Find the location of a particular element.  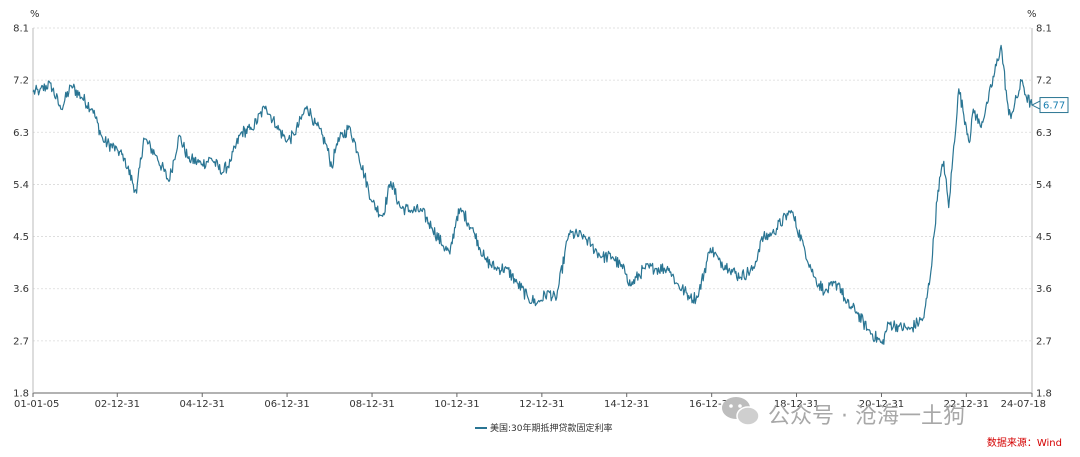

watermark-text: 公众号 · 沧海一土狗 is located at coordinates (866, 416).